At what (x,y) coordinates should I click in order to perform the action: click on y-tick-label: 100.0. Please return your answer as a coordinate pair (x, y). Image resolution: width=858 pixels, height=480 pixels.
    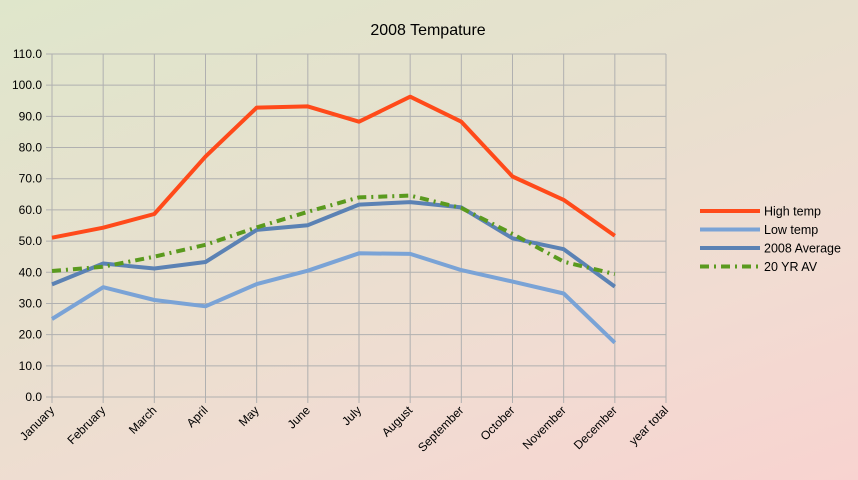
    Looking at the image, I should click on (27, 85).